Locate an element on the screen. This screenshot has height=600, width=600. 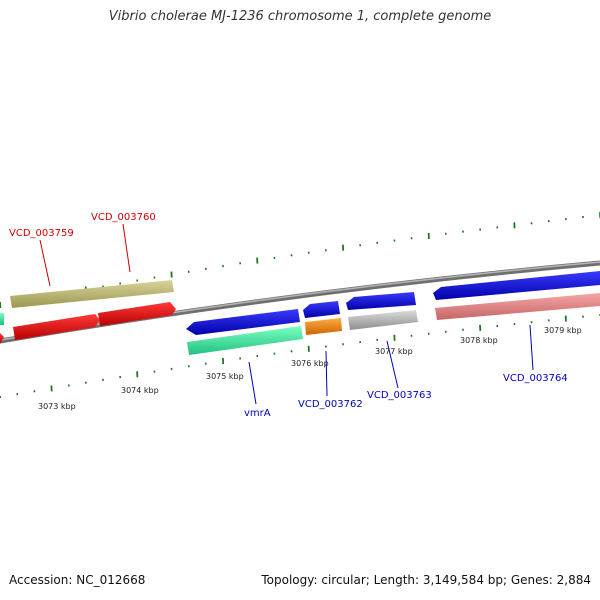
scale-label-3078: 3078 kbp is located at coordinates (479, 340).